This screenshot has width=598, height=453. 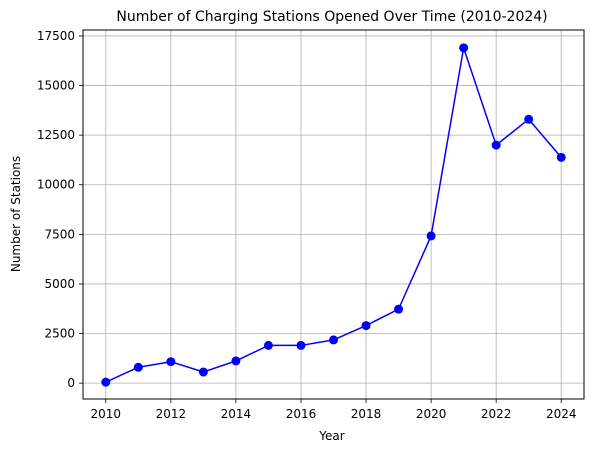 What do you see at coordinates (56, 86) in the screenshot?
I see `y-tick-label: 15000` at bounding box center [56, 86].